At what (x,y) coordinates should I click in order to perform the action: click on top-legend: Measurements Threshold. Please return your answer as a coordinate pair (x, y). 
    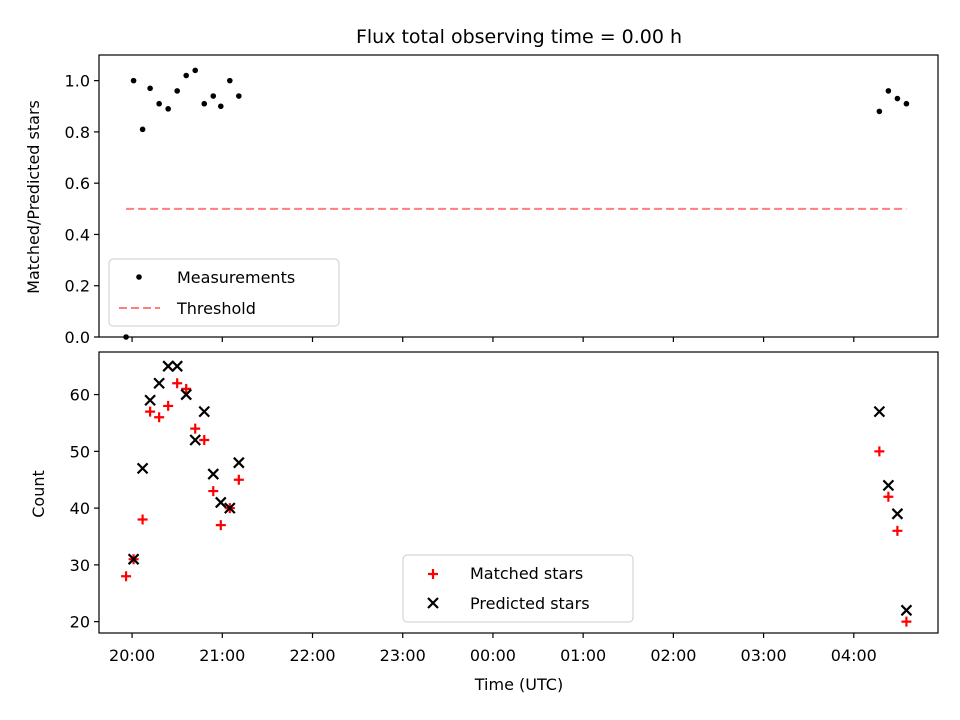
    Looking at the image, I should click on (224, 292).